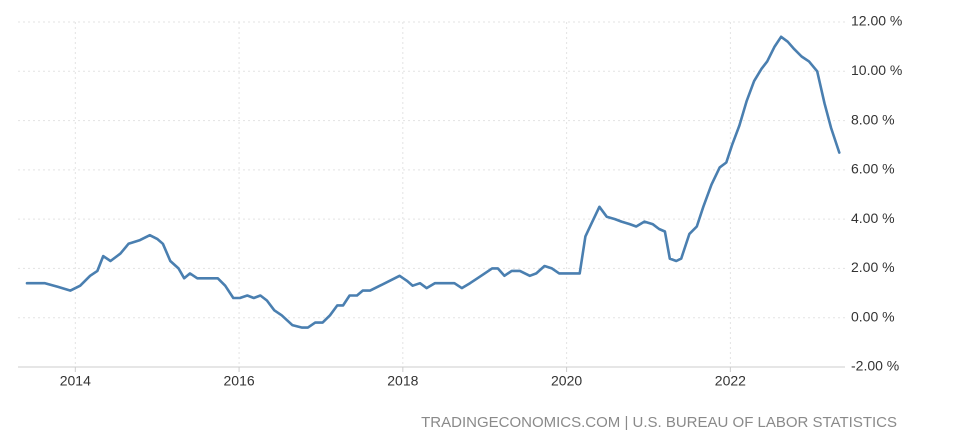 Image resolution: width=975 pixels, height=447 pixels. What do you see at coordinates (566, 381) in the screenshot?
I see `x-tick-label: 2020` at bounding box center [566, 381].